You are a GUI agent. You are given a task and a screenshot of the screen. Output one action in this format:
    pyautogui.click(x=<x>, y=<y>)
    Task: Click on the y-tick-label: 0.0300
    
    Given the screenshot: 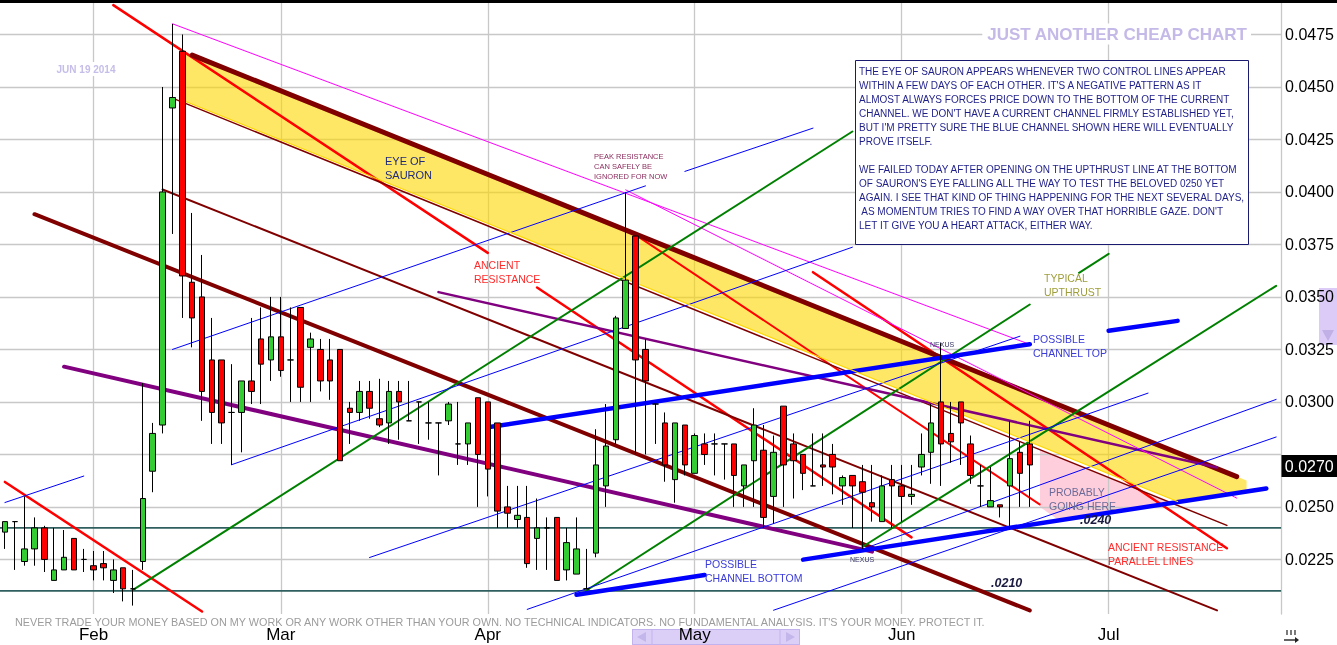 What is the action you would take?
    pyautogui.click(x=1310, y=402)
    